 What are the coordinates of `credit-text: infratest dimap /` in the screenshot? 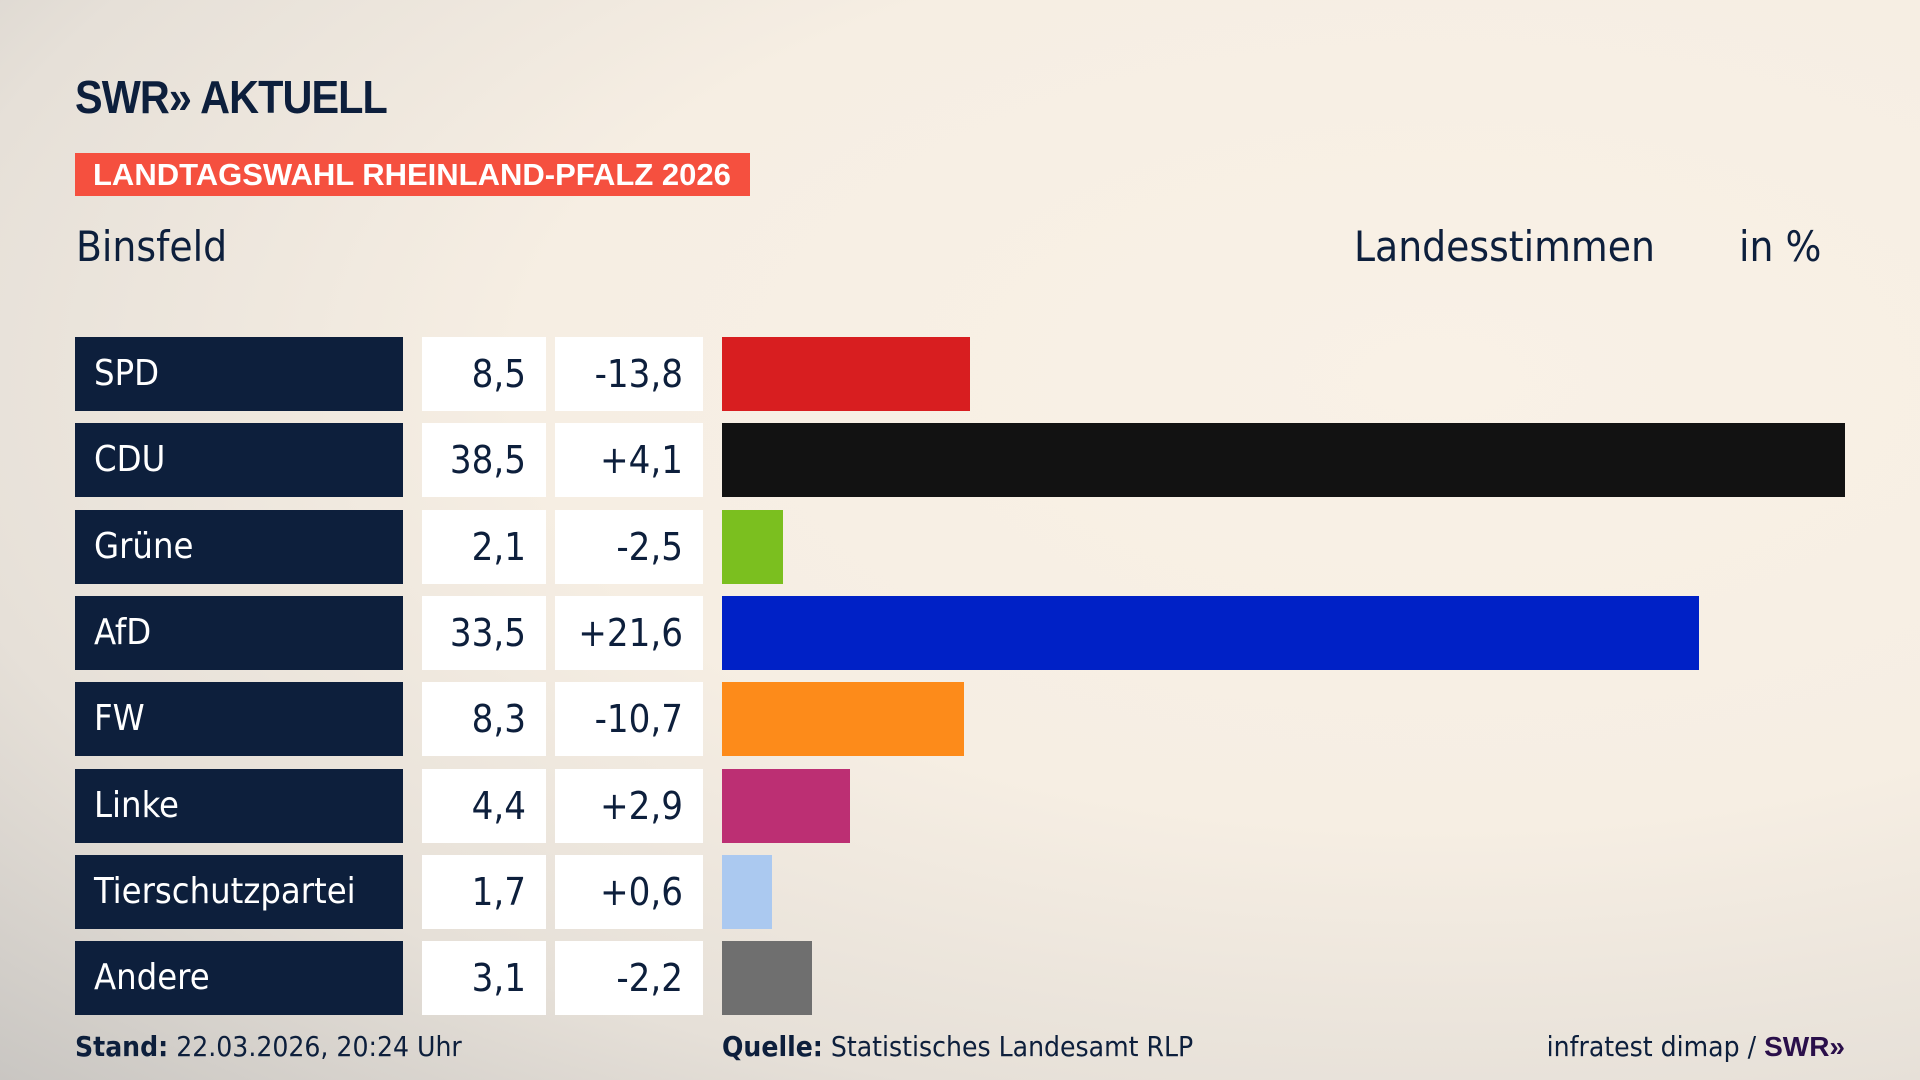 It's located at (1651, 1046).